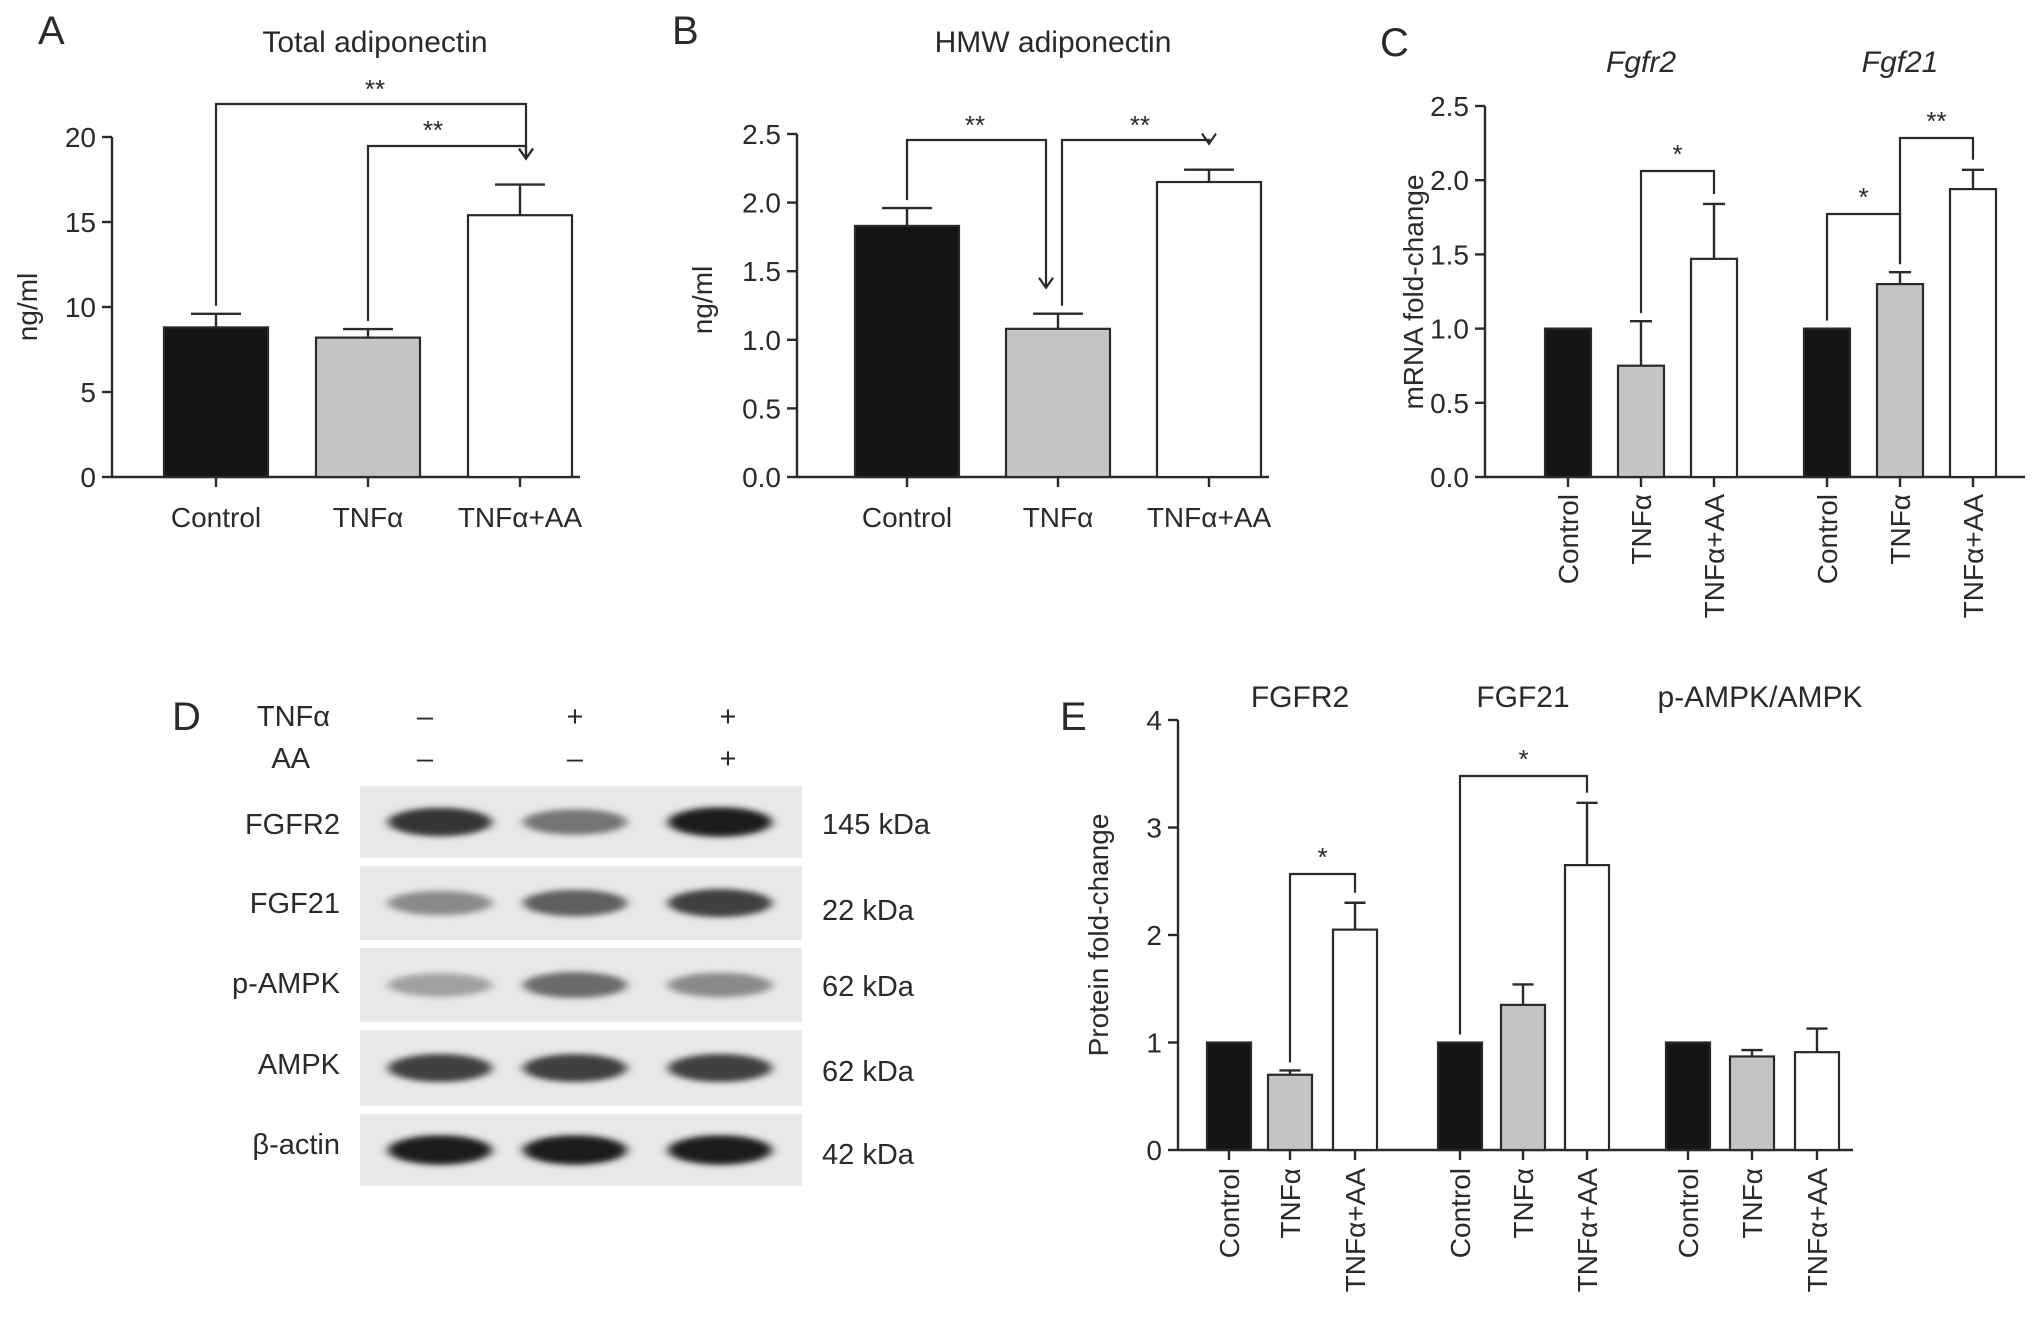 The width and height of the screenshot is (2032, 1322). Describe the element at coordinates (80, 222) in the screenshot. I see `y-tick-label: 15` at that location.